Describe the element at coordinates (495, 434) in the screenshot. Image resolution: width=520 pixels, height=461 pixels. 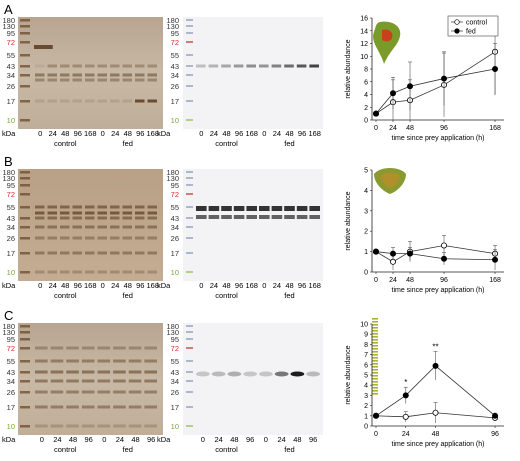
I see `x-tick-label: 96` at that location.